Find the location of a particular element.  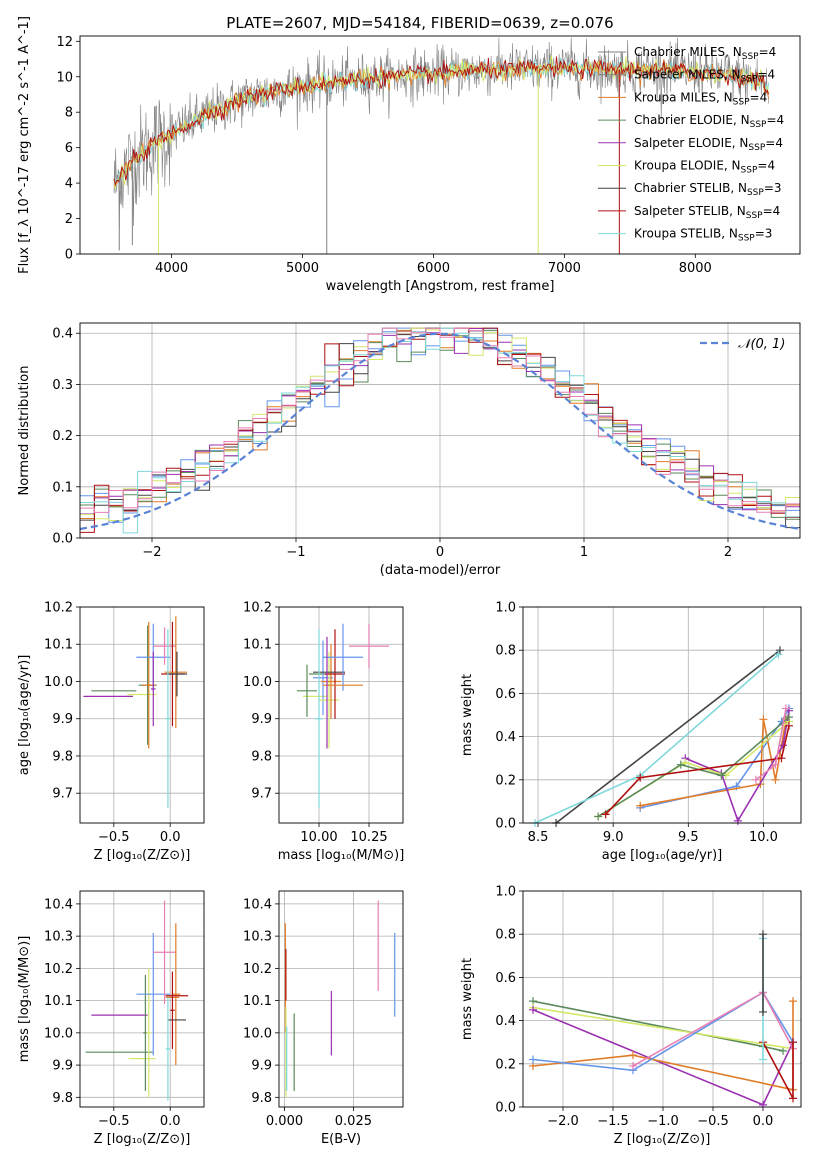

spectrum-model-line is located at coordinates (441, 122).